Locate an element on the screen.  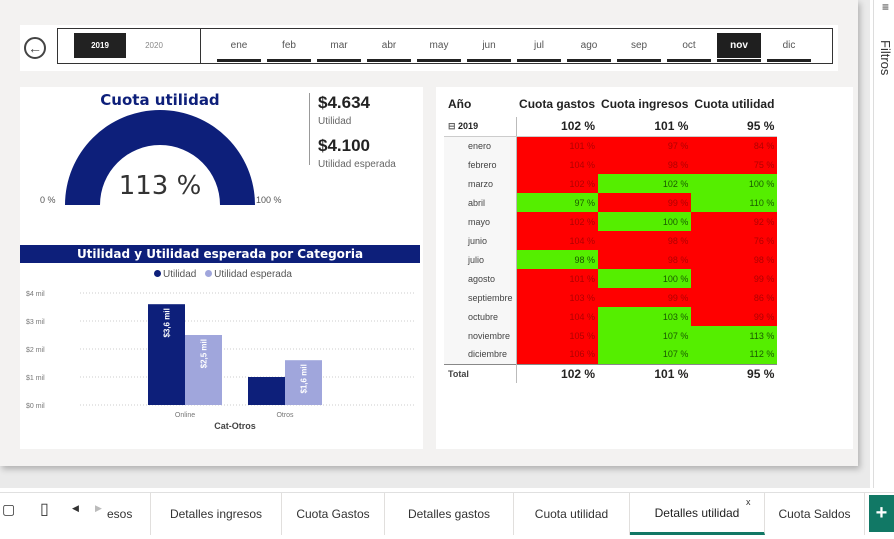
month-row-label: marzo is located at coordinates (480, 183).